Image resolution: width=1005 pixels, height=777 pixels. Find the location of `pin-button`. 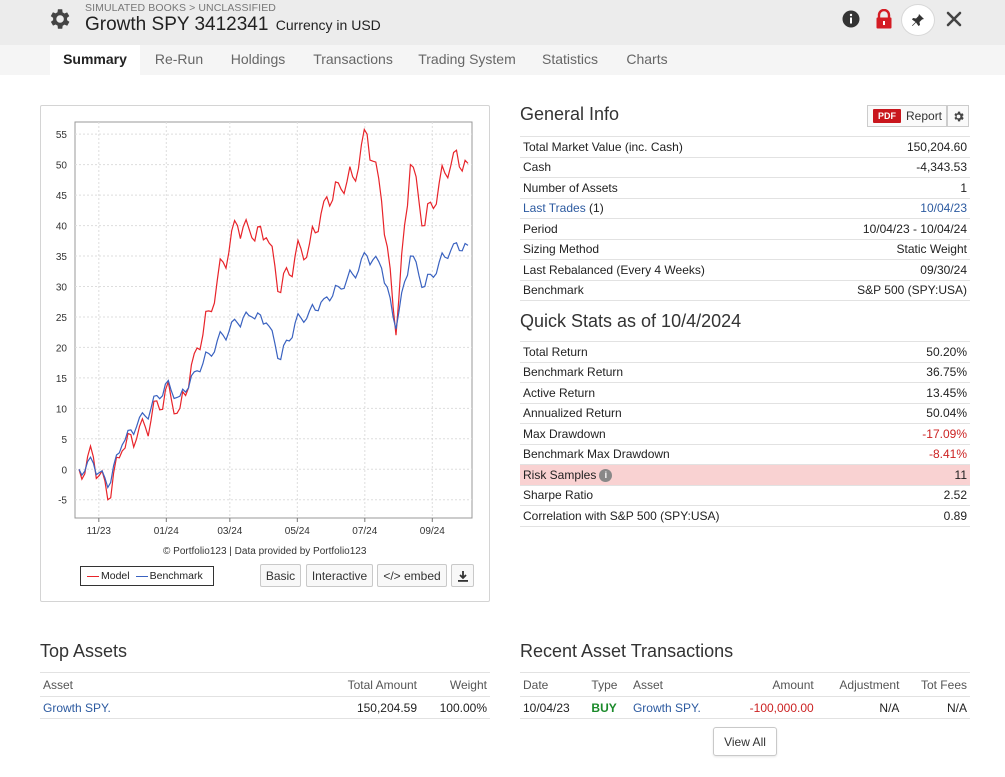

pin-button is located at coordinates (918, 20).